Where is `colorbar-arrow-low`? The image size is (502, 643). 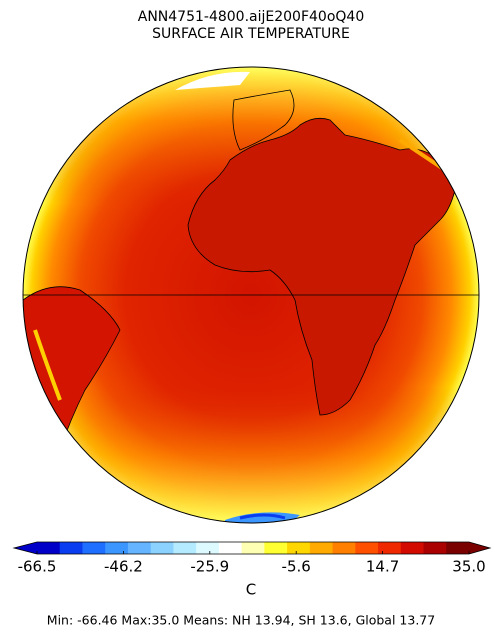 colorbar-arrow-low is located at coordinates (25, 548).